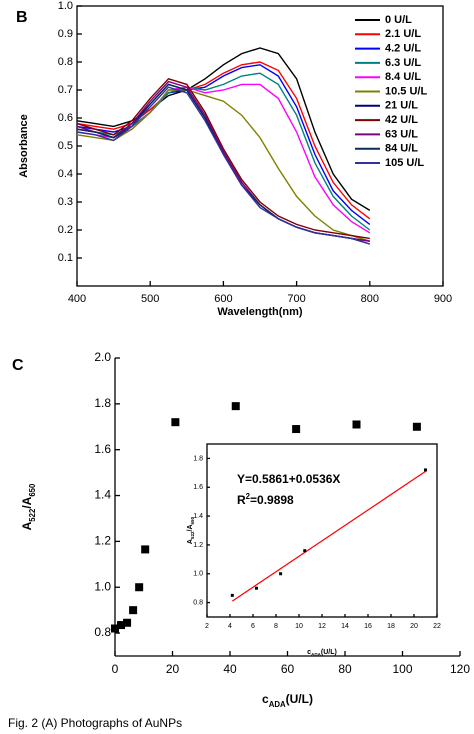 Image resolution: width=474 pixels, height=734 pixels. What do you see at coordinates (460, 669) in the screenshot?
I see `x-tick-label: 120` at bounding box center [460, 669].